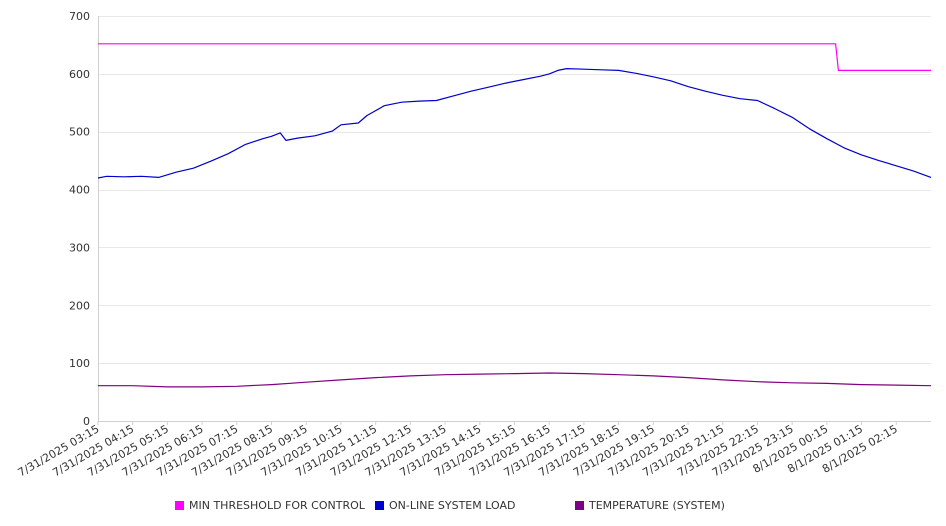 The height and width of the screenshot is (526, 946). Describe the element at coordinates (79, 363) in the screenshot. I see `y-tick-label: 100` at that location.